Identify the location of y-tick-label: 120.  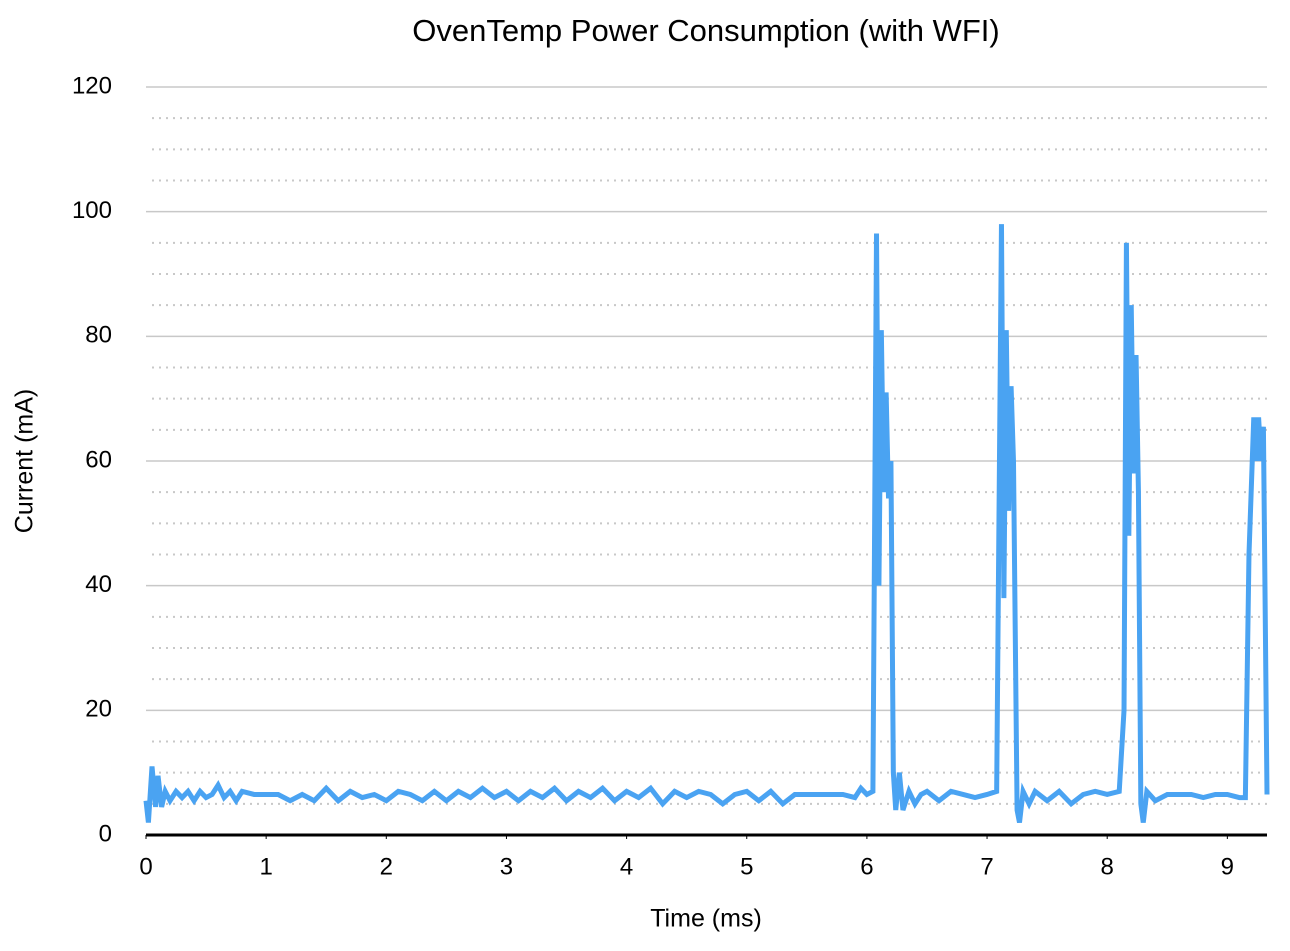
(92, 85).